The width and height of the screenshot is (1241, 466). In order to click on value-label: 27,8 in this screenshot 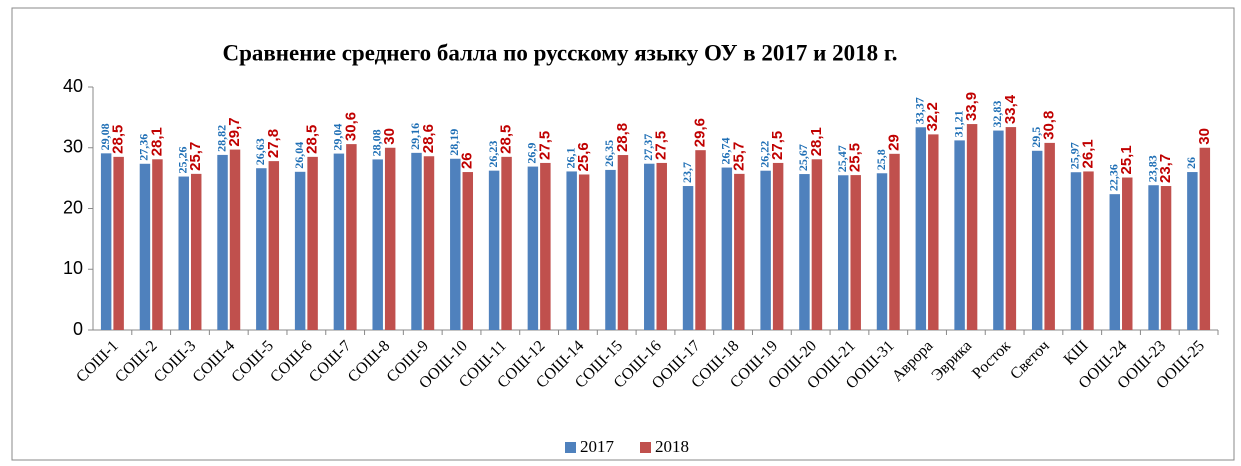, I will do `click(273, 143)`.